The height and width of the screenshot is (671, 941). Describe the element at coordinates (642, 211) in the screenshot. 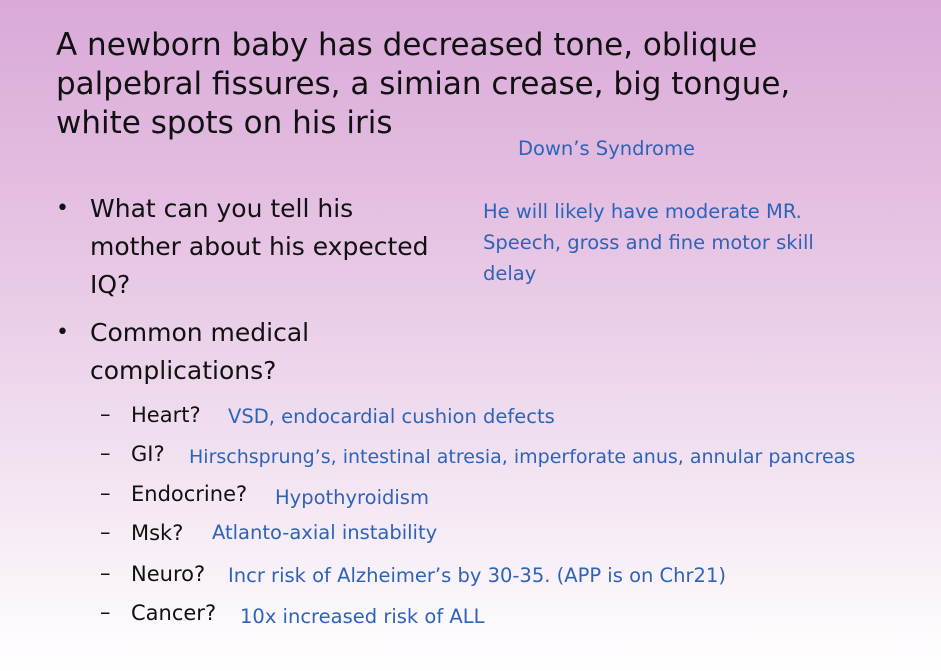

I see `answer-line: He will likely have moderate MR.` at that location.